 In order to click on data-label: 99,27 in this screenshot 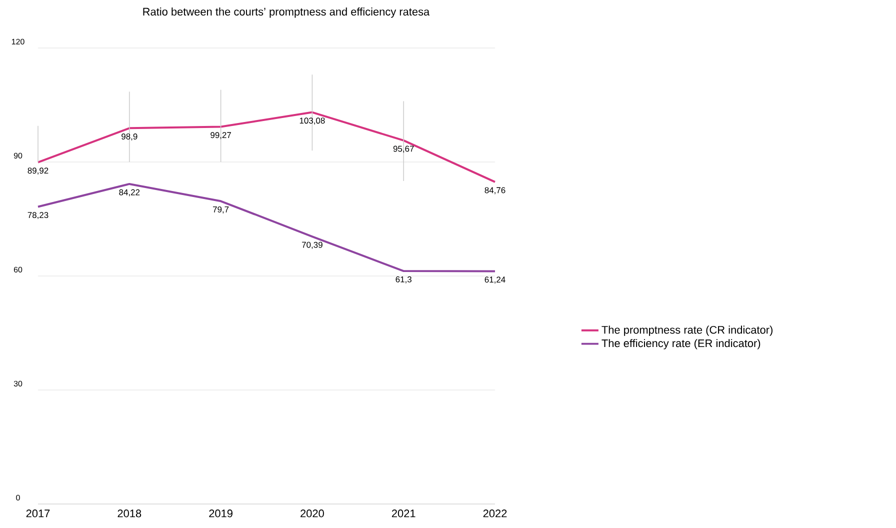, I will do `click(220, 136)`.